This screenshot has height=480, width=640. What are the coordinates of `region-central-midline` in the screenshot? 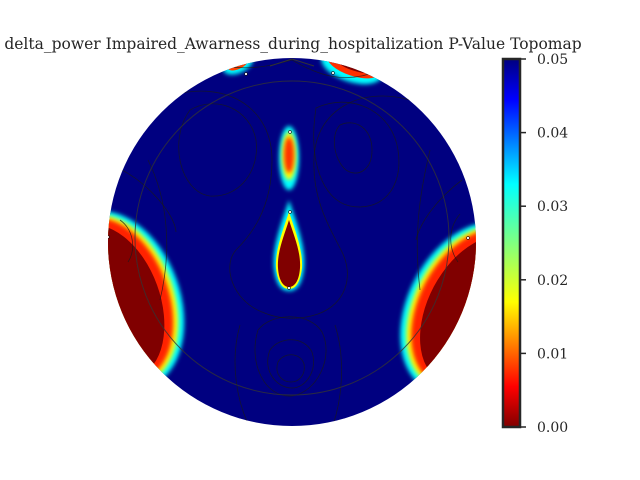 It's located at (289, 245).